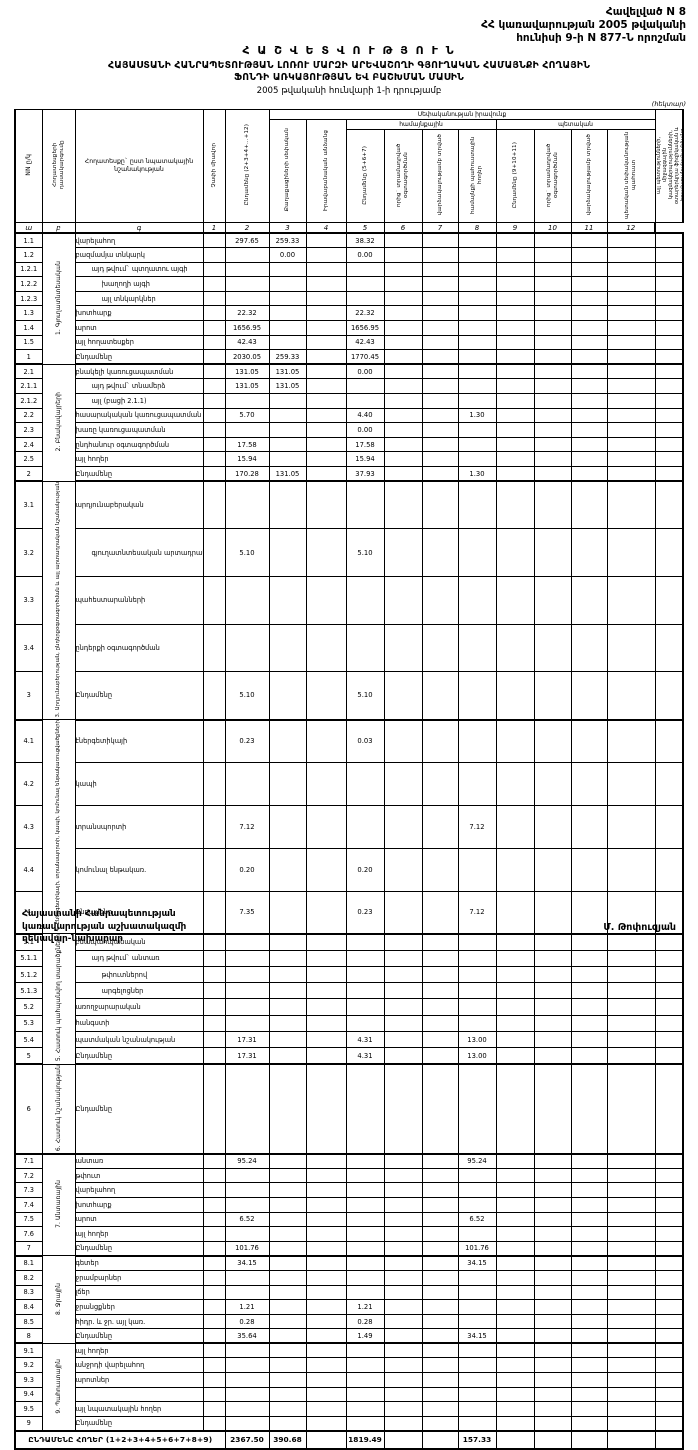 This screenshot has height=1450, width=698. Describe the element at coordinates (349, 328) in the screenshot. I see `table-row: 1.4 արոտ 1656.95 1656.95` at that location.